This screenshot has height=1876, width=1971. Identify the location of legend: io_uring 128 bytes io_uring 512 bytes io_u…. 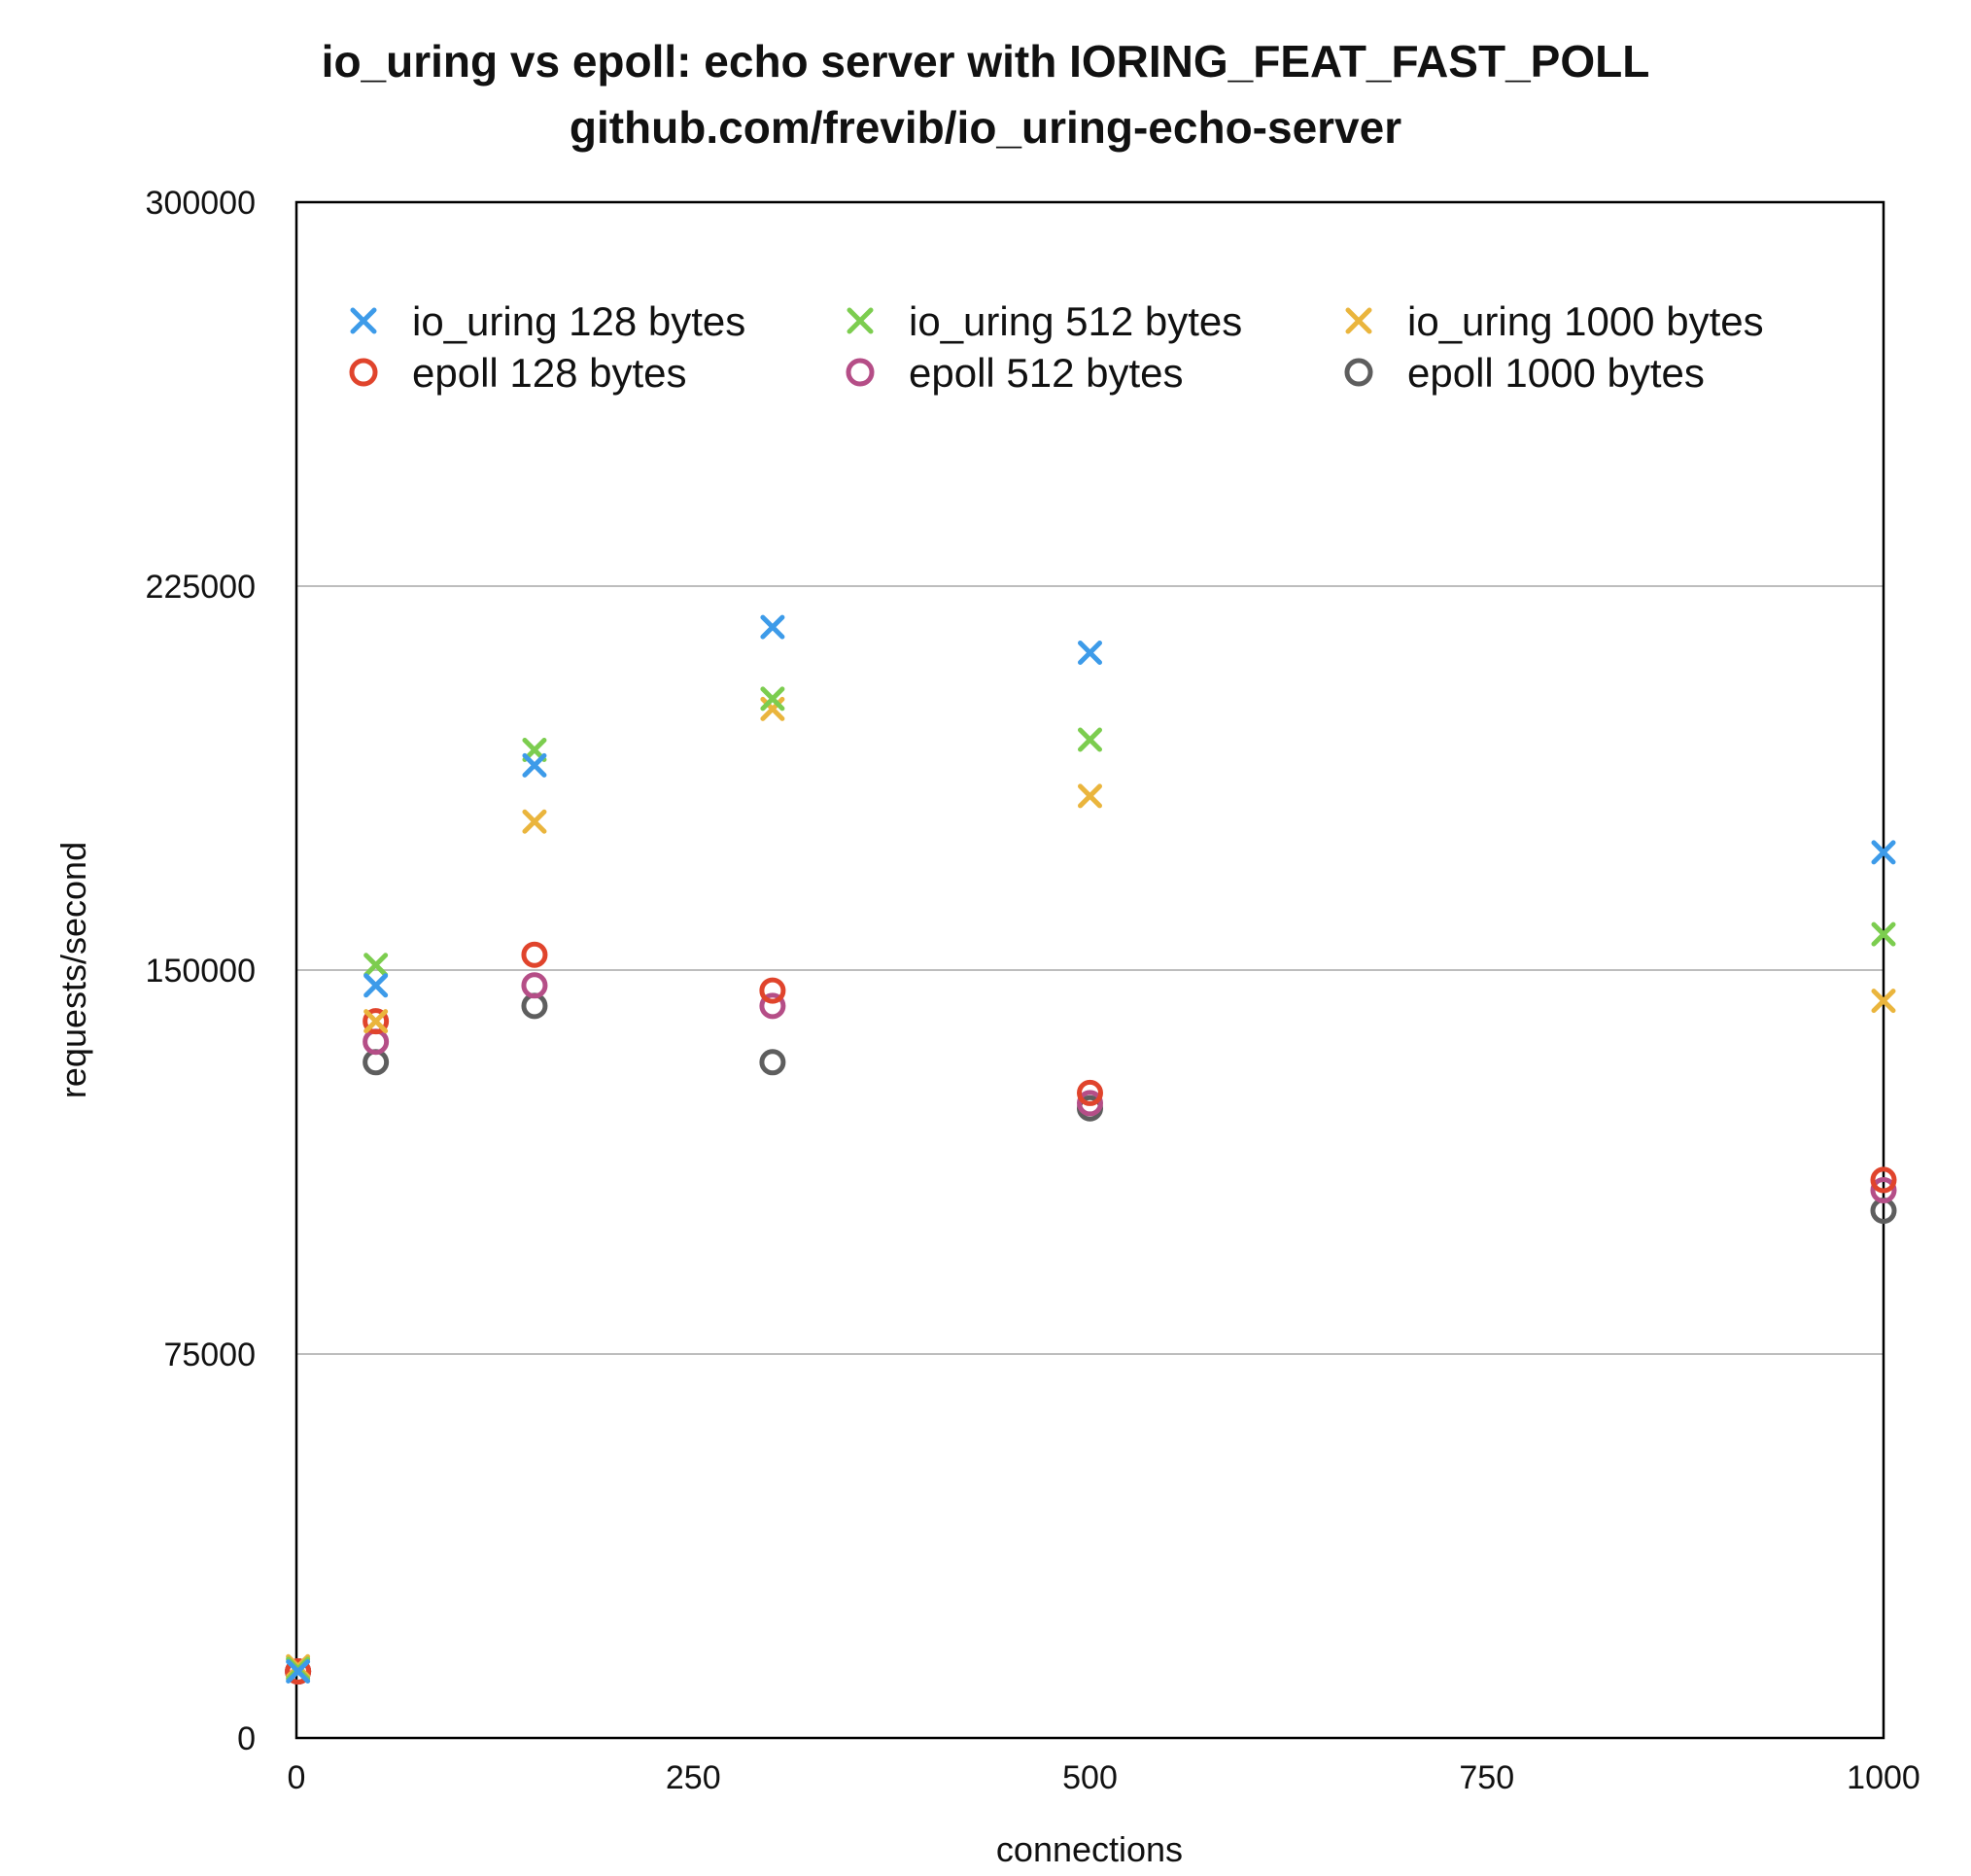
(1056, 347).